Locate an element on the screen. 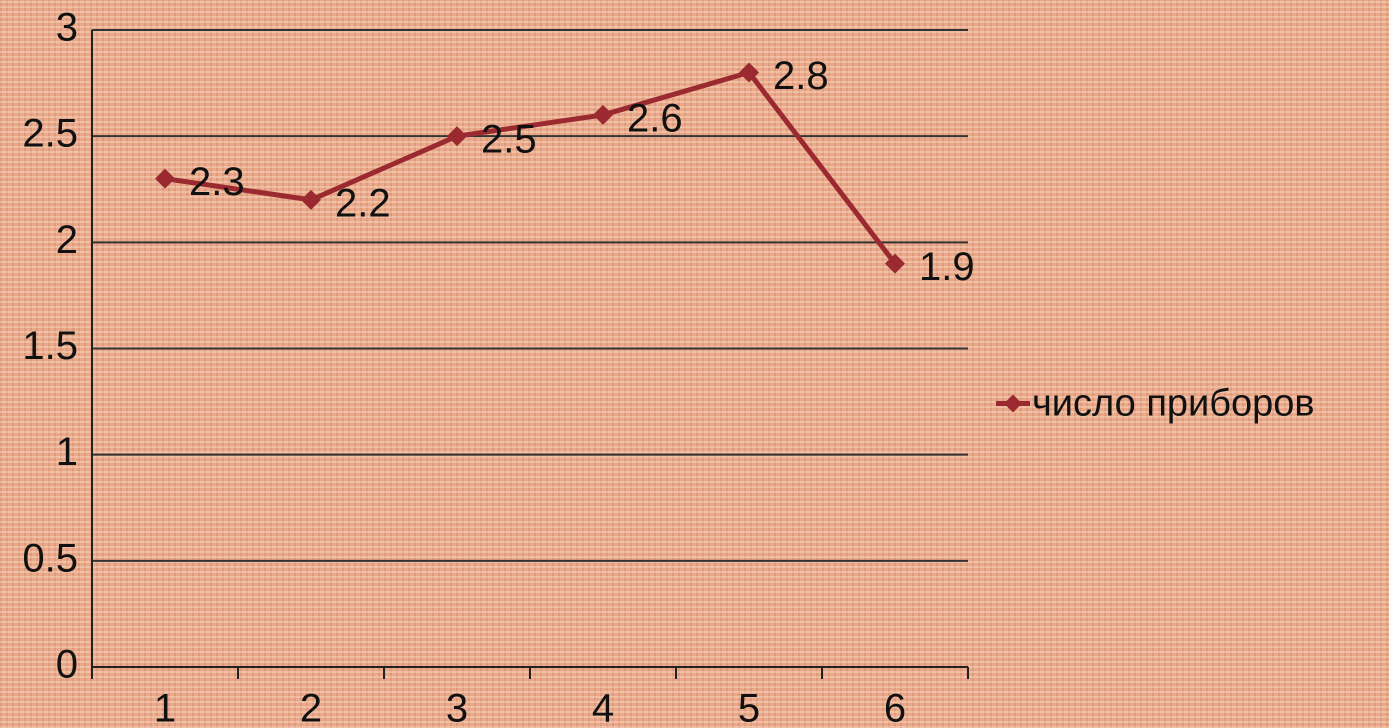 The height and width of the screenshot is (728, 1389). x-tick-label: 4 is located at coordinates (603, 707).